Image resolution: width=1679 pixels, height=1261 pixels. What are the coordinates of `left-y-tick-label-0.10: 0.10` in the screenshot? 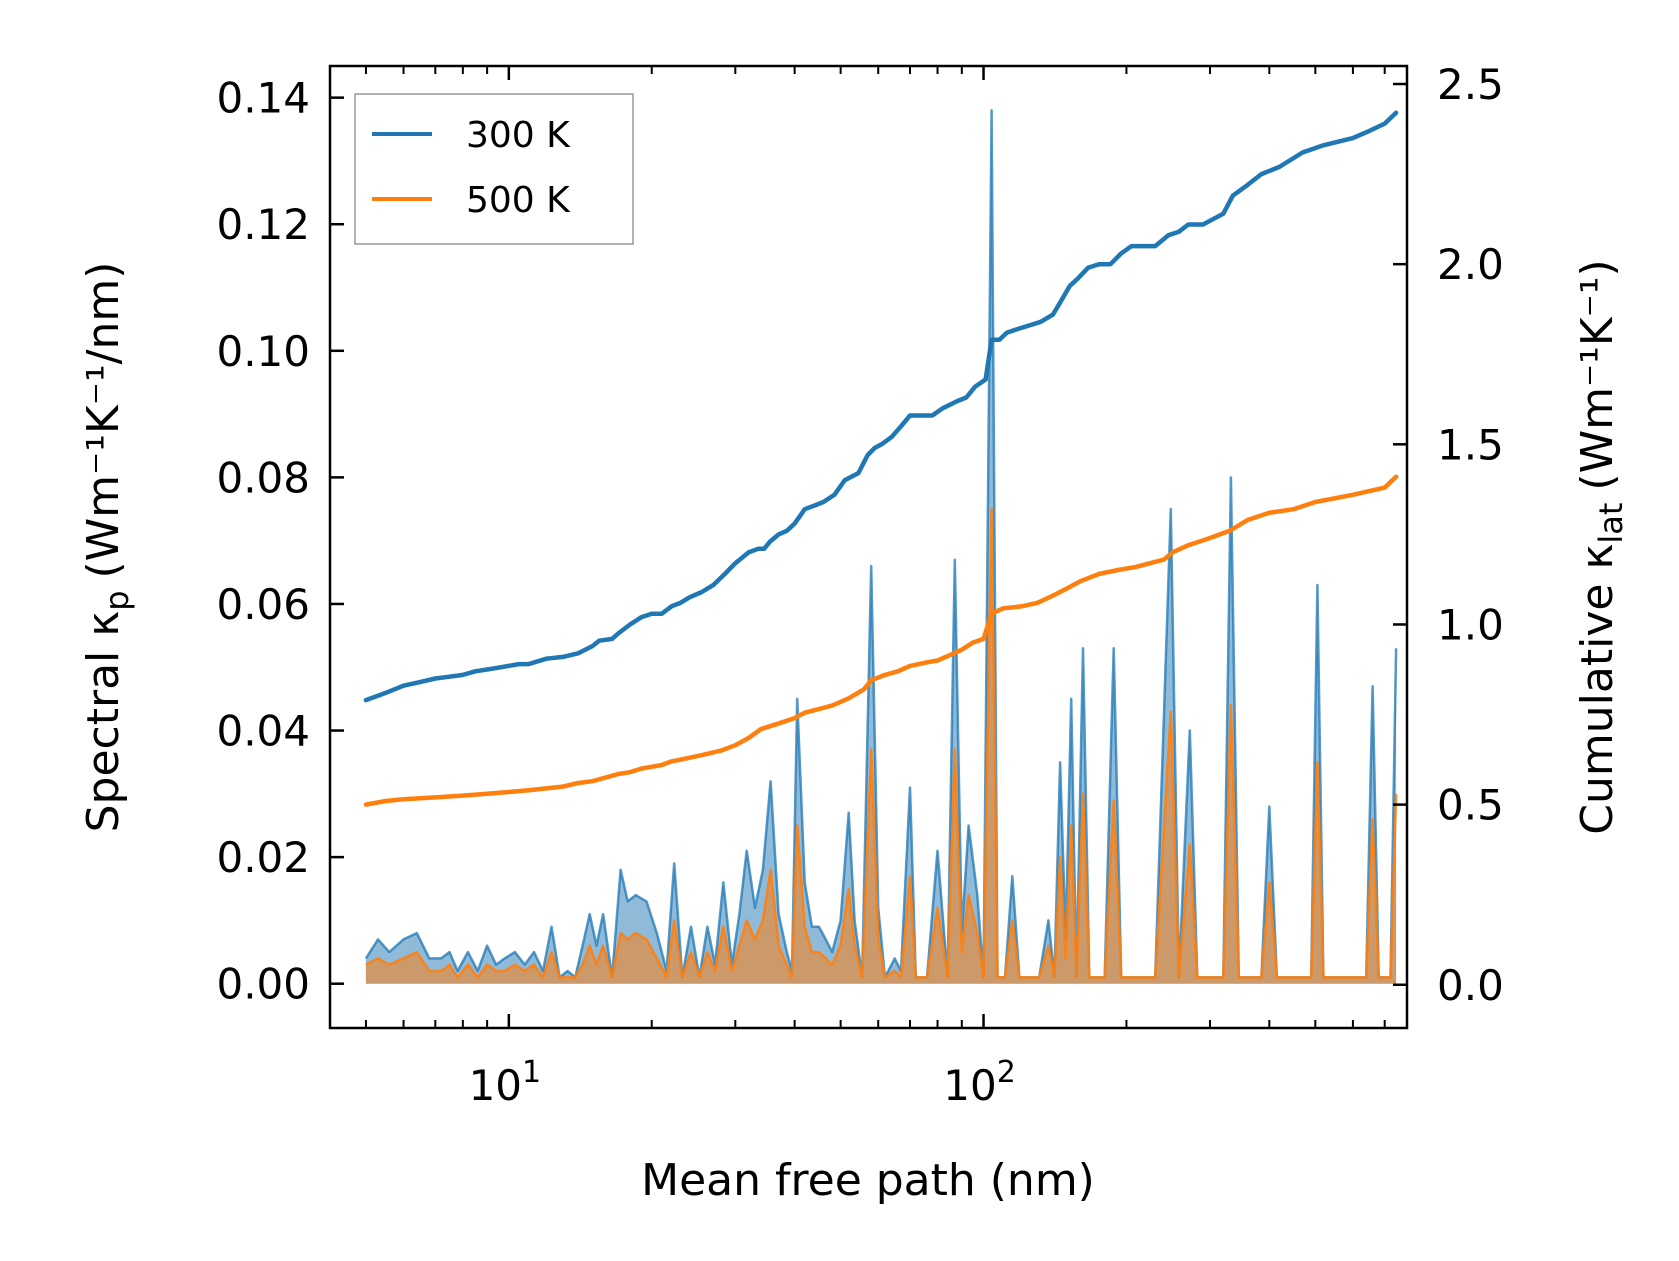 It's located at (263, 351).